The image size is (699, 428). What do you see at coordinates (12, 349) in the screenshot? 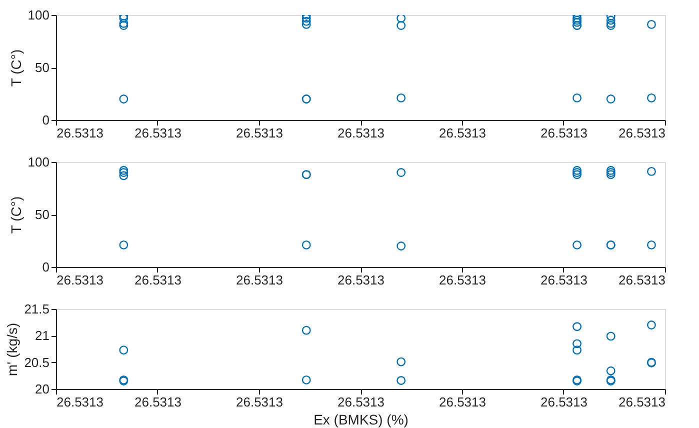
I see `y-axis-title: m' (kg/s)` at bounding box center [12, 349].